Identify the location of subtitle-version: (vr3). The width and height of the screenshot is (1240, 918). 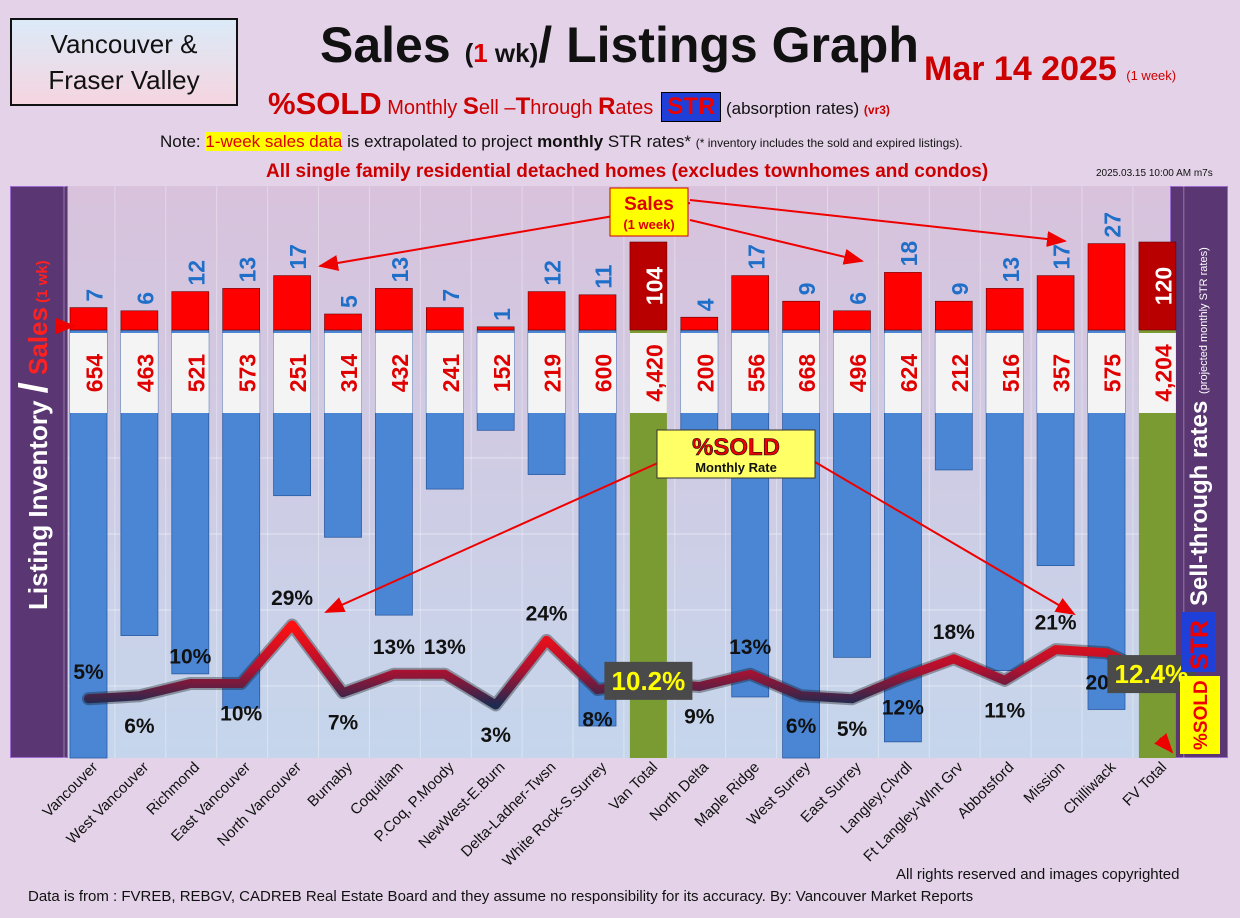
(876, 110).